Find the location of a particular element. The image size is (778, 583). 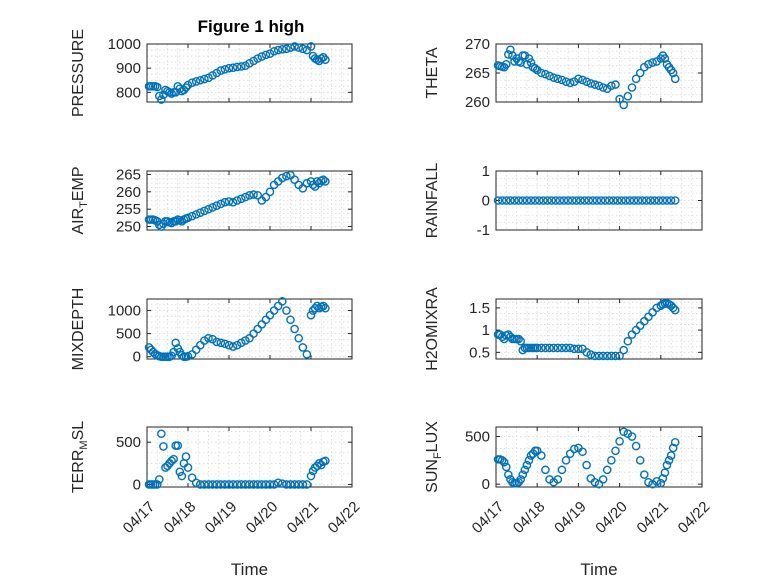

y-tick-label: 255 is located at coordinates (128, 209).